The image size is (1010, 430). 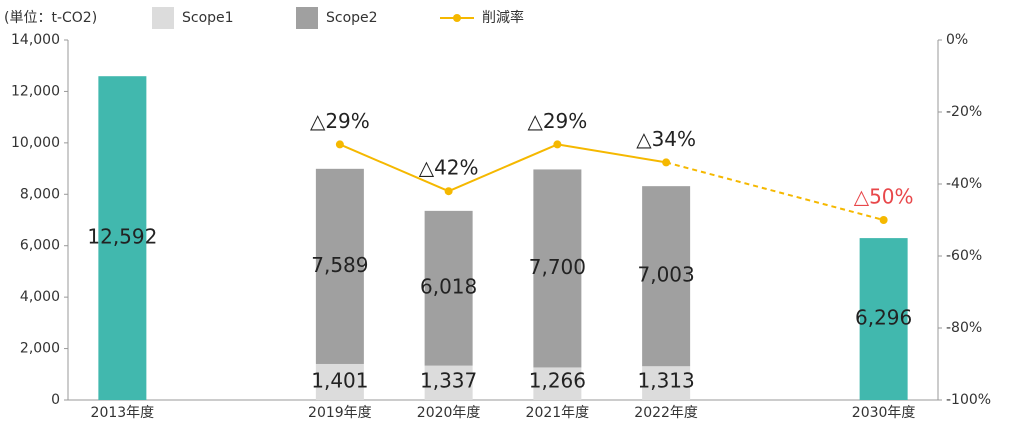 What do you see at coordinates (340, 413) in the screenshot?
I see `x-tick-label: 2019年度` at bounding box center [340, 413].